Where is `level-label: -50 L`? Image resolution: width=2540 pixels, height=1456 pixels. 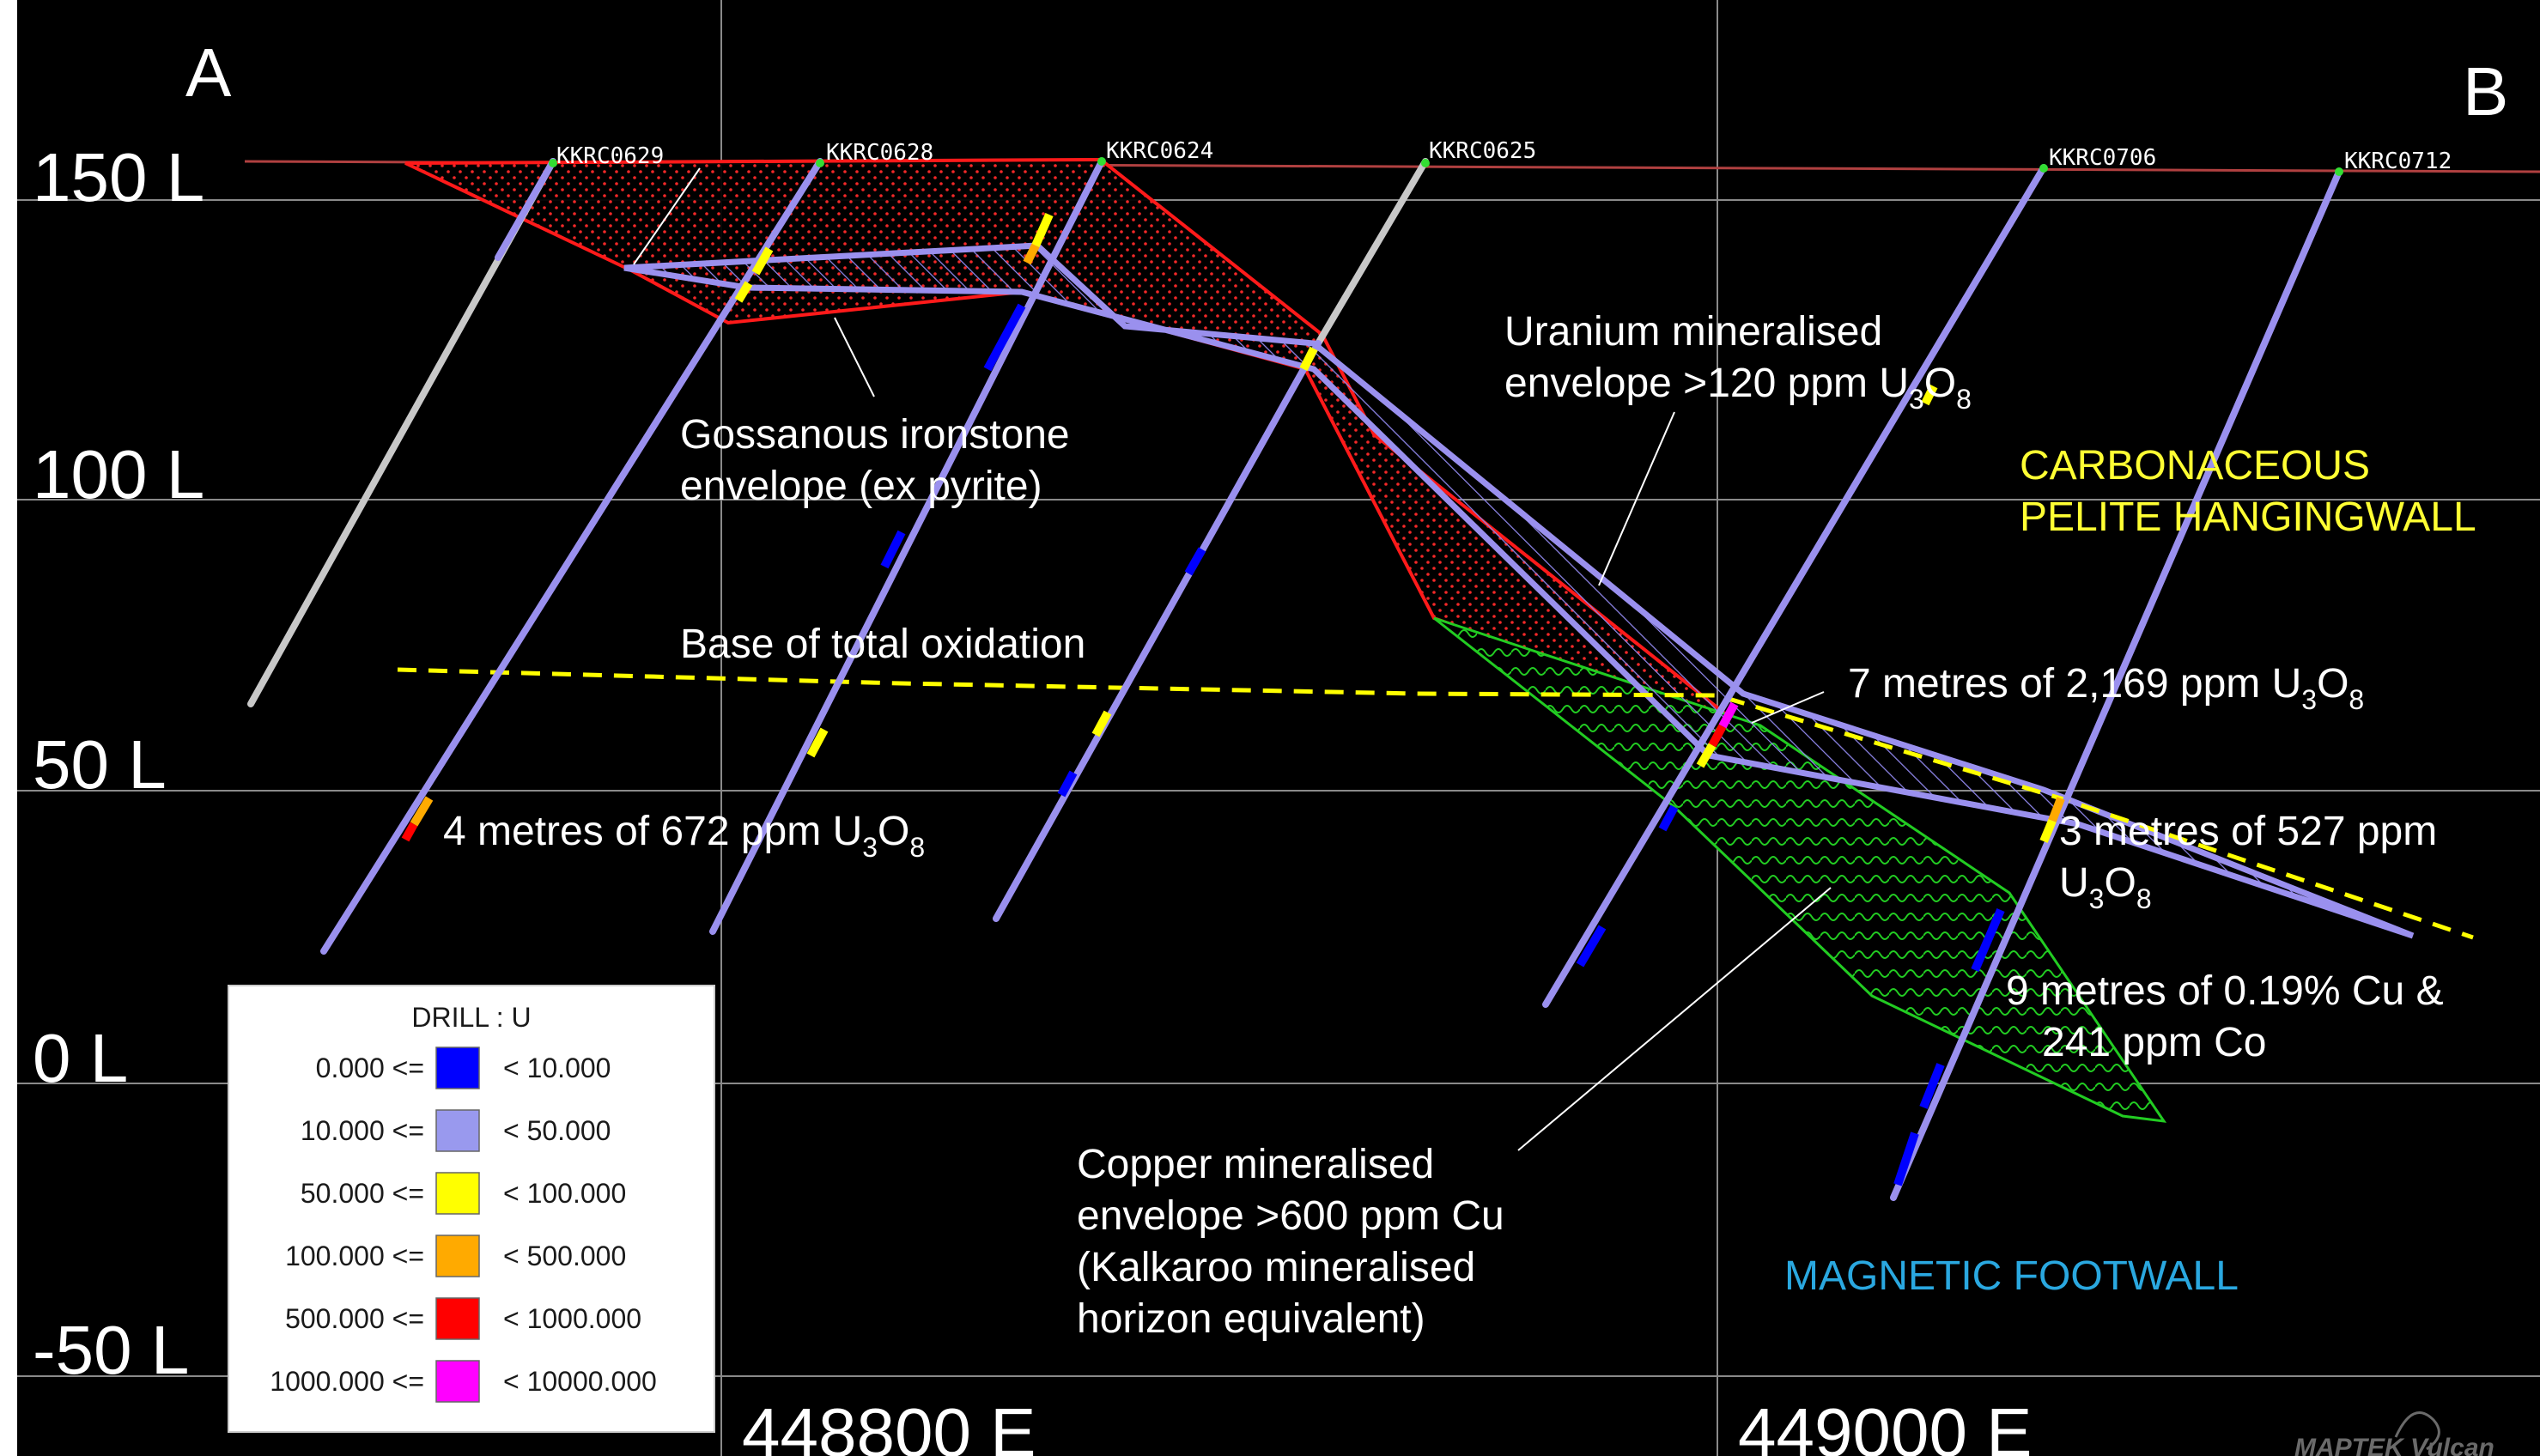 level-label: -50 L is located at coordinates (111, 1350).